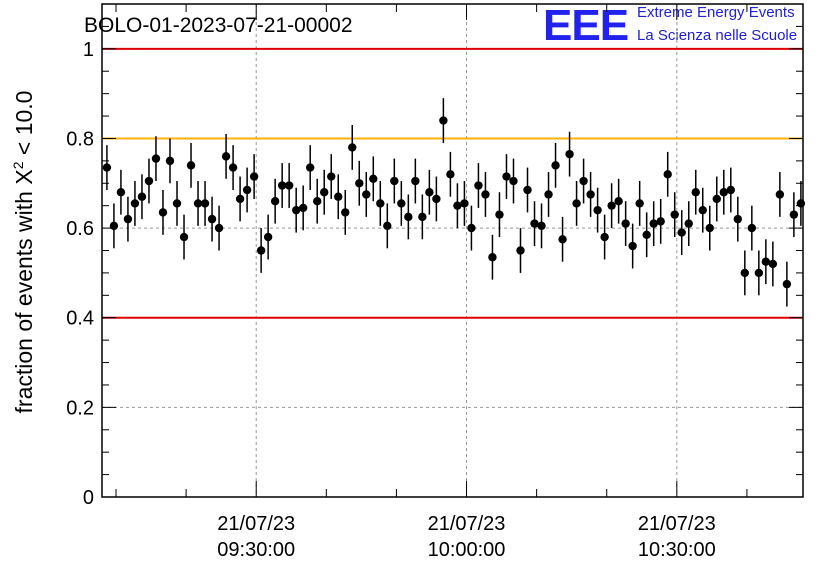  I want to click on y-axis-label: fraction of events with X2 < 10.0, so click(23, 252).